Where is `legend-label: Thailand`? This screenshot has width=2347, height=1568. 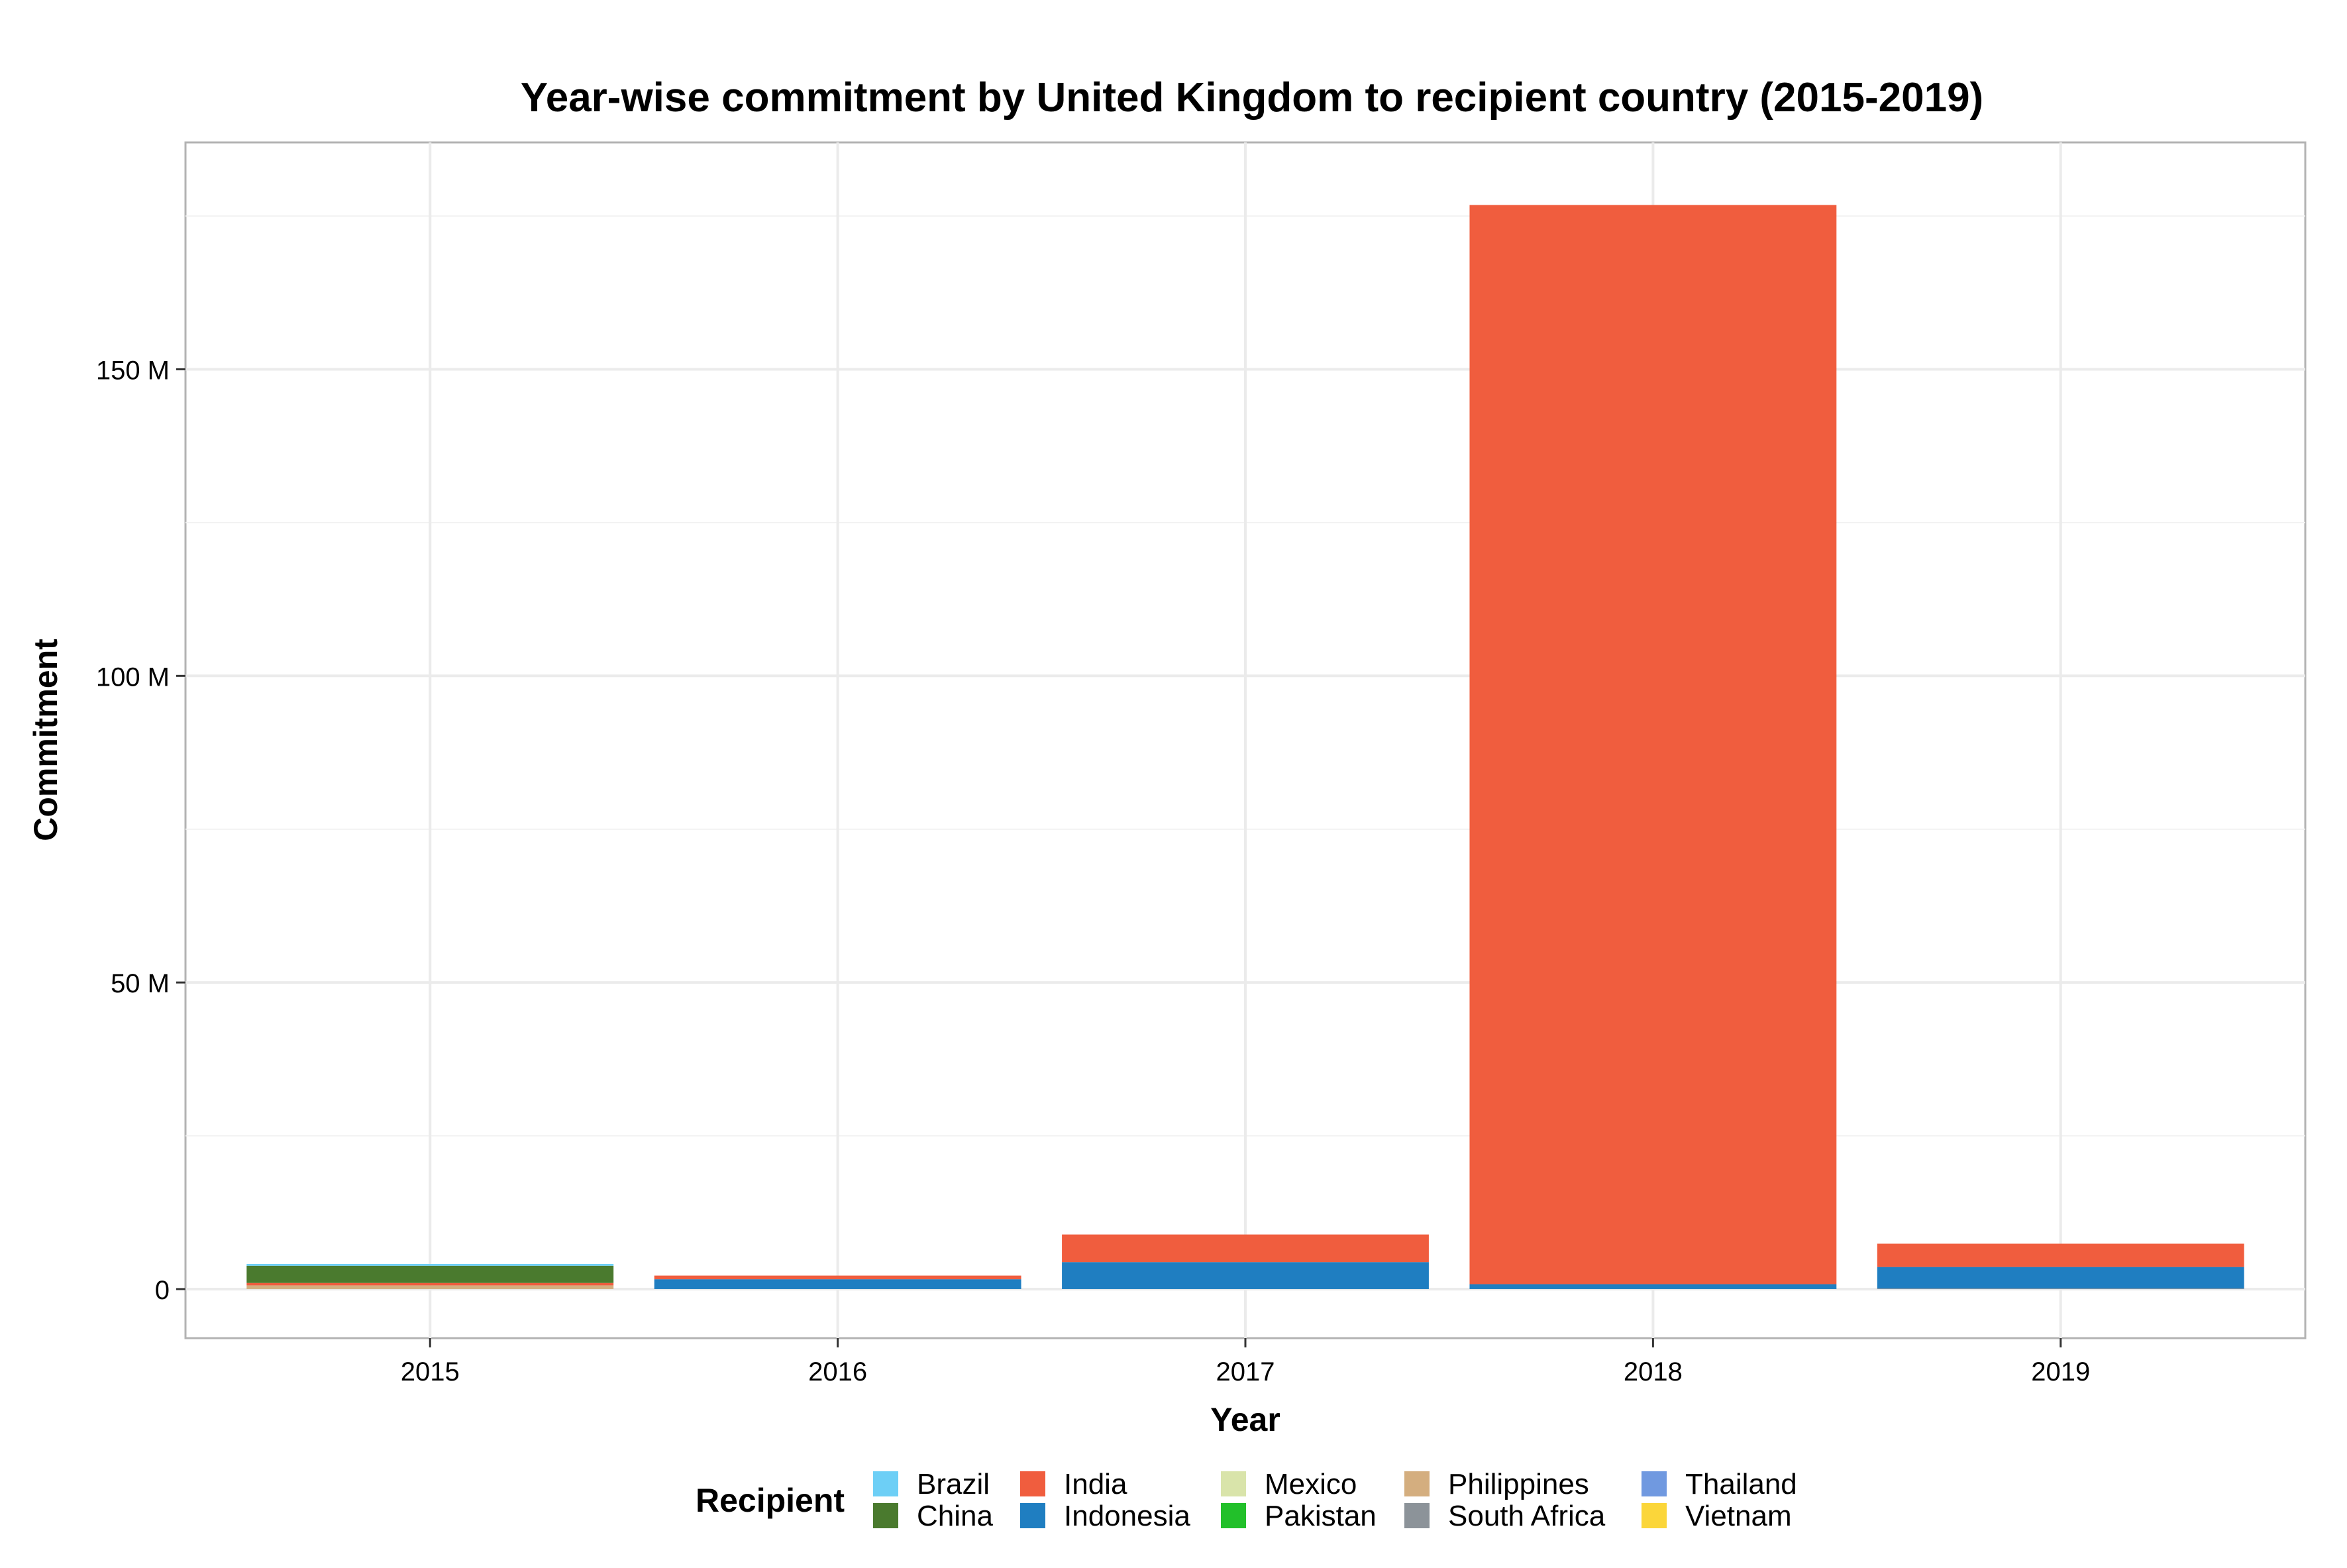
legend-label: Thailand is located at coordinates (1741, 1484).